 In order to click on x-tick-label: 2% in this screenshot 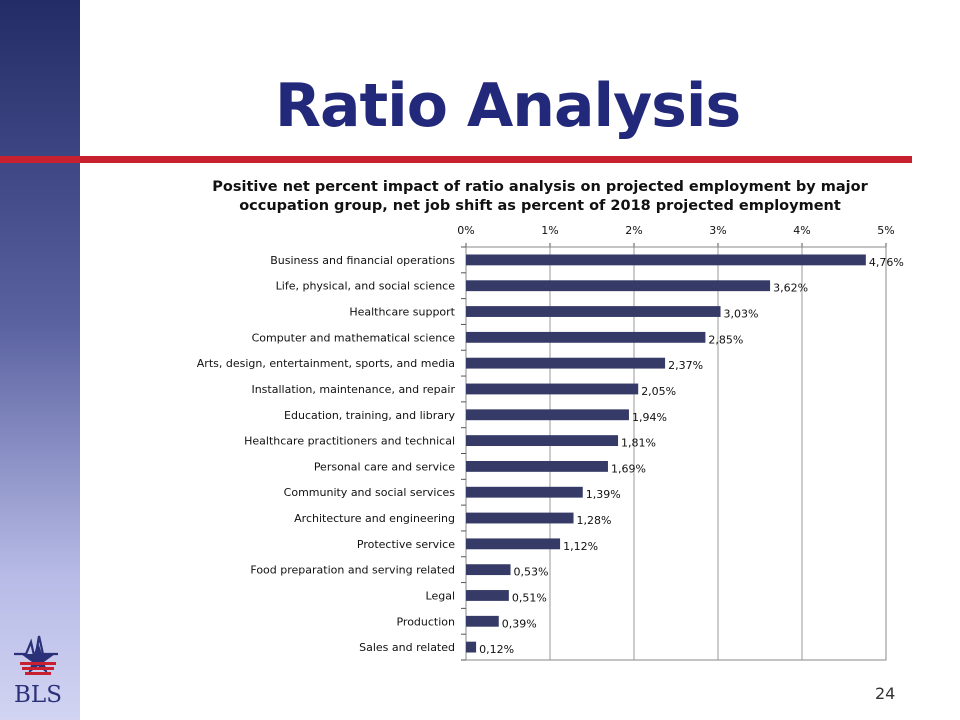, I will do `click(633, 230)`.